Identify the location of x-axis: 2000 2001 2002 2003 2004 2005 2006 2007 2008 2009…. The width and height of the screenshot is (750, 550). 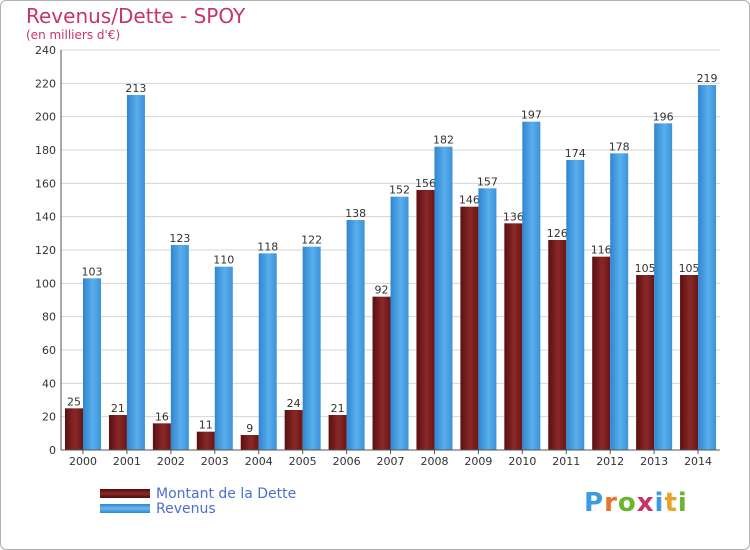
(390, 458).